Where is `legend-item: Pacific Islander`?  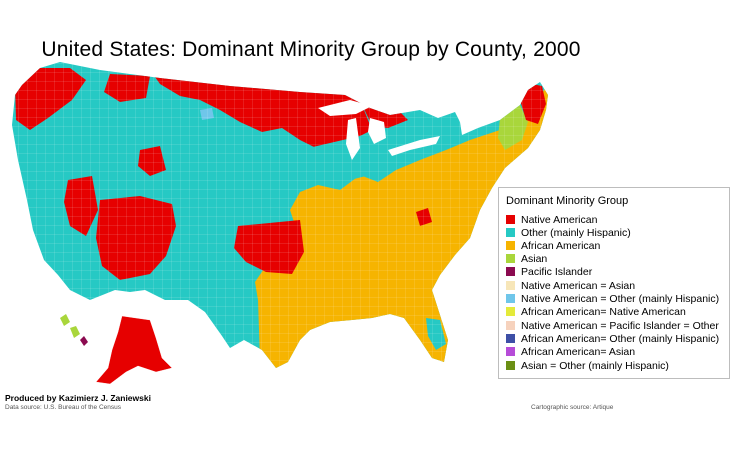 legend-item: Pacific Islander is located at coordinates (549, 271).